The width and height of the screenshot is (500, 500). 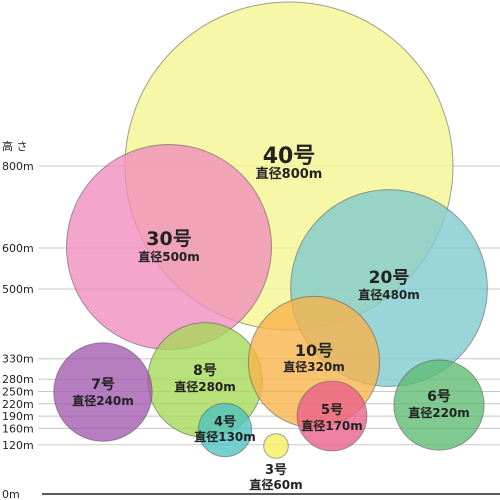 I want to click on tick-label-800: 800m, so click(x=18, y=166).